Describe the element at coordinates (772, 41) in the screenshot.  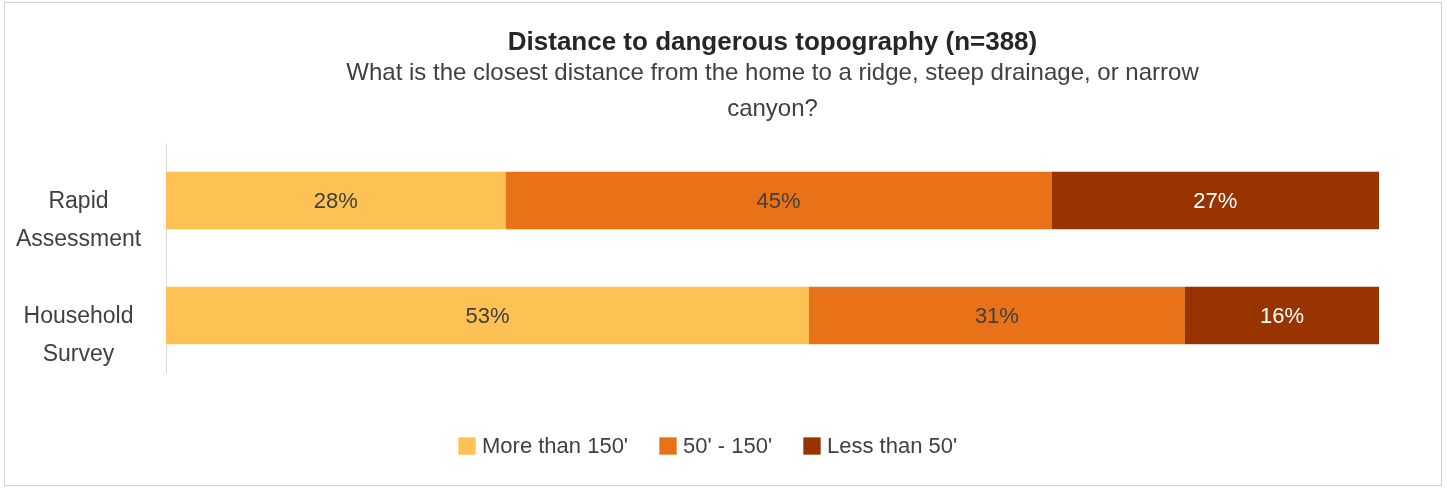
I see `chart-title: Distance to dangerous topography (n=388)` at that location.